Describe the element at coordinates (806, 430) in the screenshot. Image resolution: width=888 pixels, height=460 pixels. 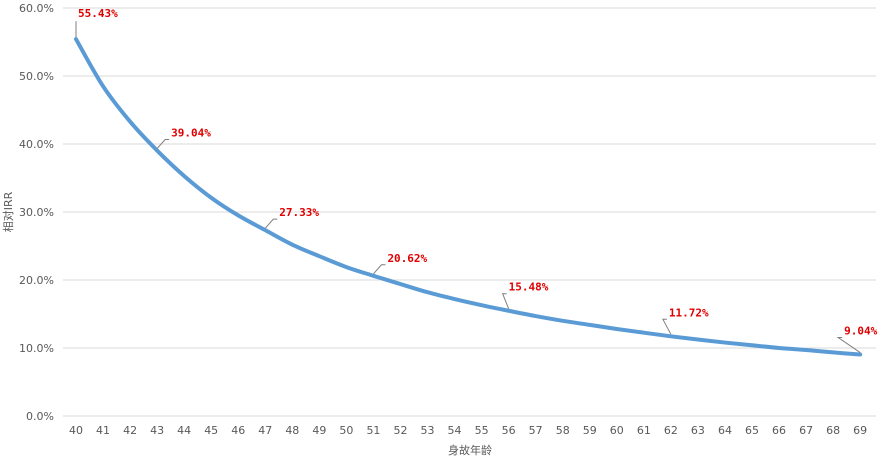
I see `x-tick-label: 67` at that location.